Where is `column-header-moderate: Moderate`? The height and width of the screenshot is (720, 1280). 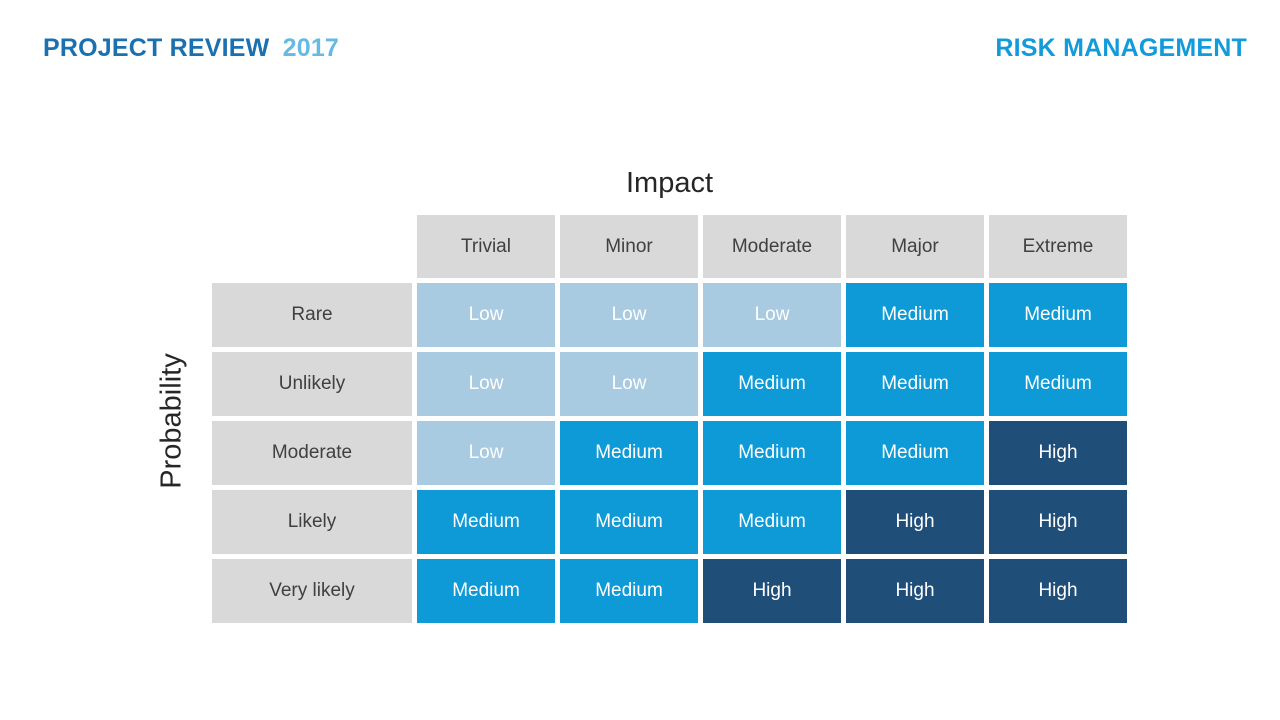
column-header-moderate: Moderate is located at coordinates (772, 246).